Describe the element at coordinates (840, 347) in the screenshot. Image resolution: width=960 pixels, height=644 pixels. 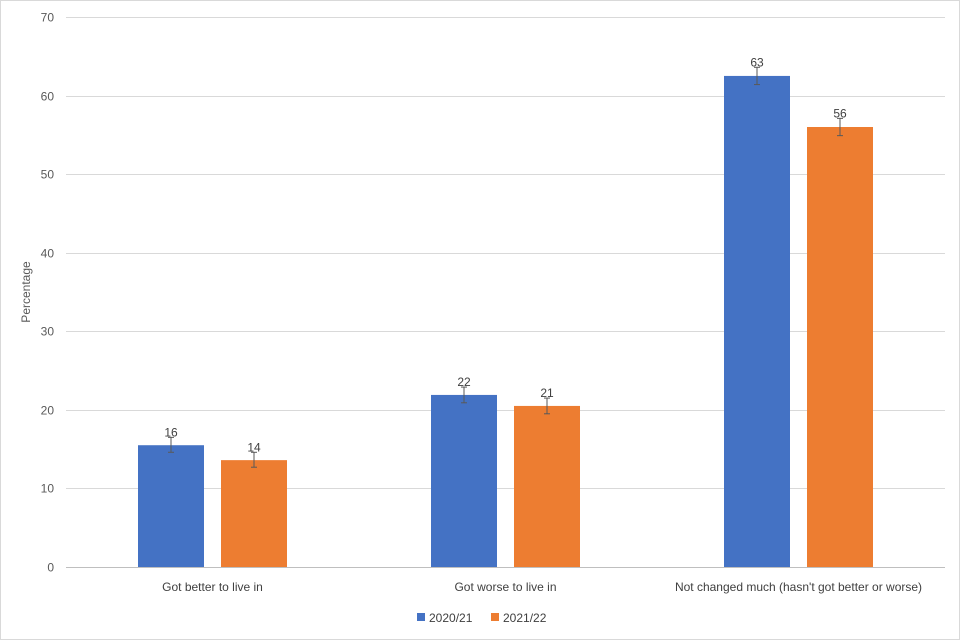
I see `bar-2021-22-not-changed-much-hasn-t-got-better-or-worse` at that location.